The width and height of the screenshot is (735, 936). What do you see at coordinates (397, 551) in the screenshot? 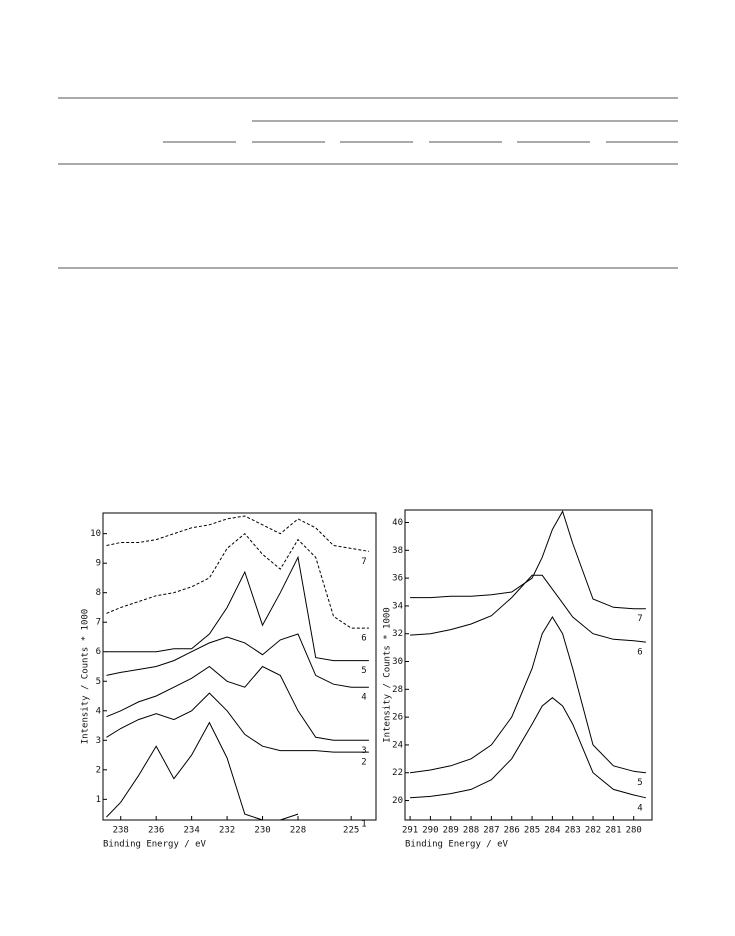
I see `y-tick-label: 38` at bounding box center [397, 551].